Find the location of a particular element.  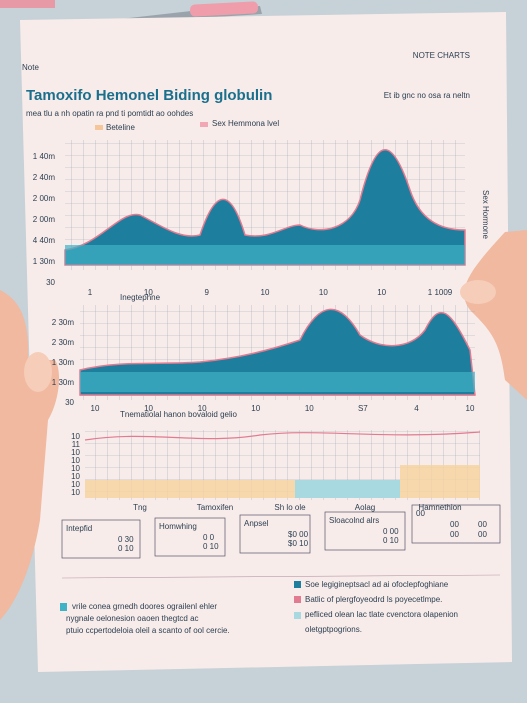

table-title: 00 is located at coordinates (420, 513).